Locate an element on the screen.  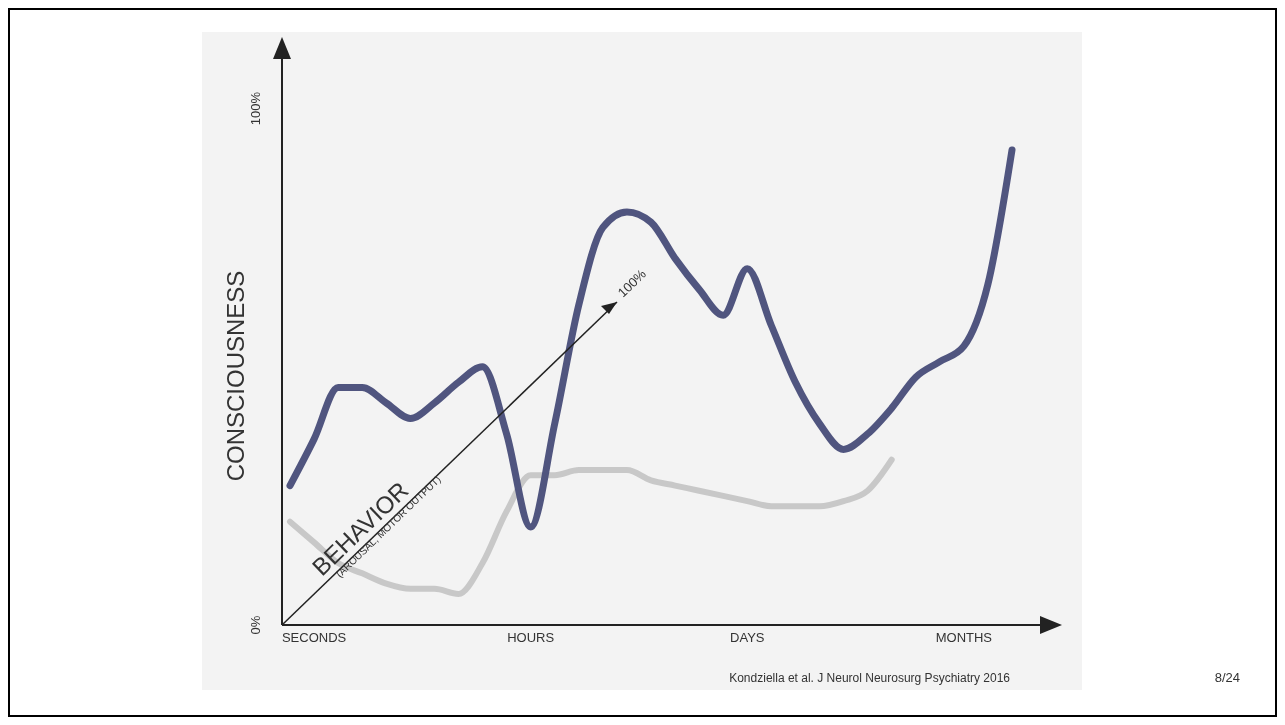
x-tick-label: MONTHS is located at coordinates (964, 638).